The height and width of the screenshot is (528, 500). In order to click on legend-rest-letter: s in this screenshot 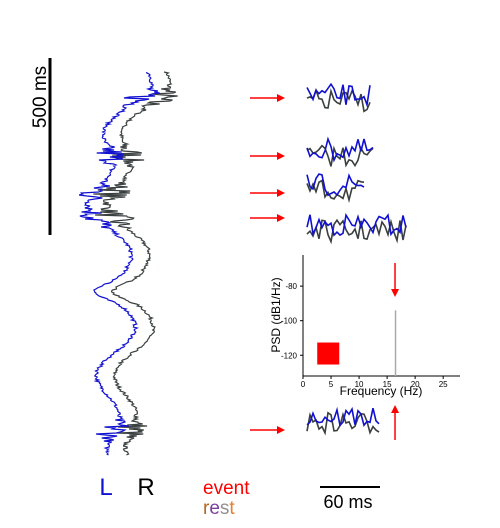, I will do `click(225, 508)`.